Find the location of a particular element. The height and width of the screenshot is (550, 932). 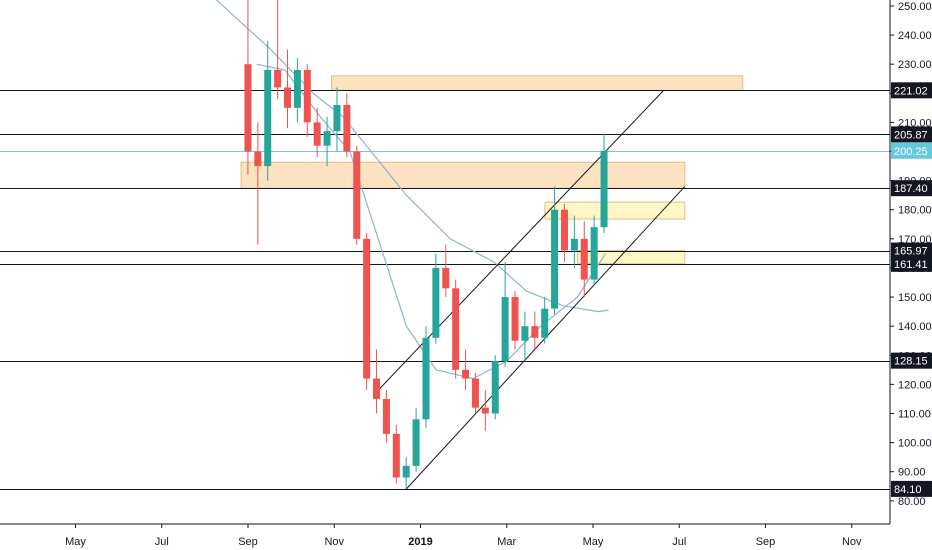

price-label-text: 205.87 is located at coordinates (911, 135).